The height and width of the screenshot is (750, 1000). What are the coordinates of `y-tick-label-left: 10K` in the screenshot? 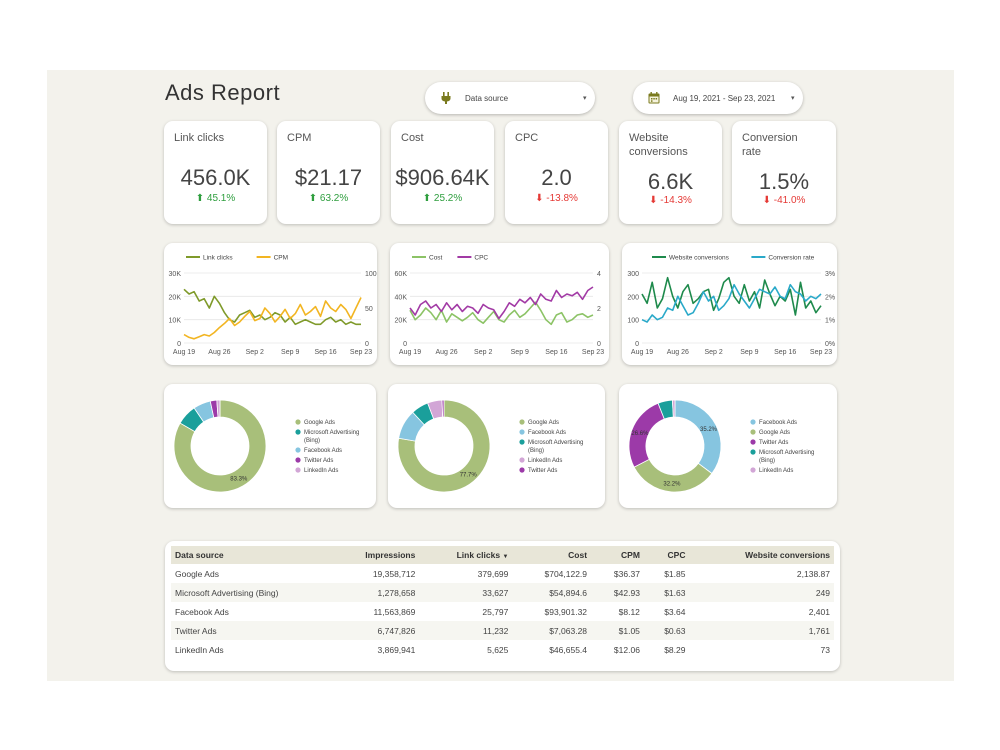 It's located at (175, 321).